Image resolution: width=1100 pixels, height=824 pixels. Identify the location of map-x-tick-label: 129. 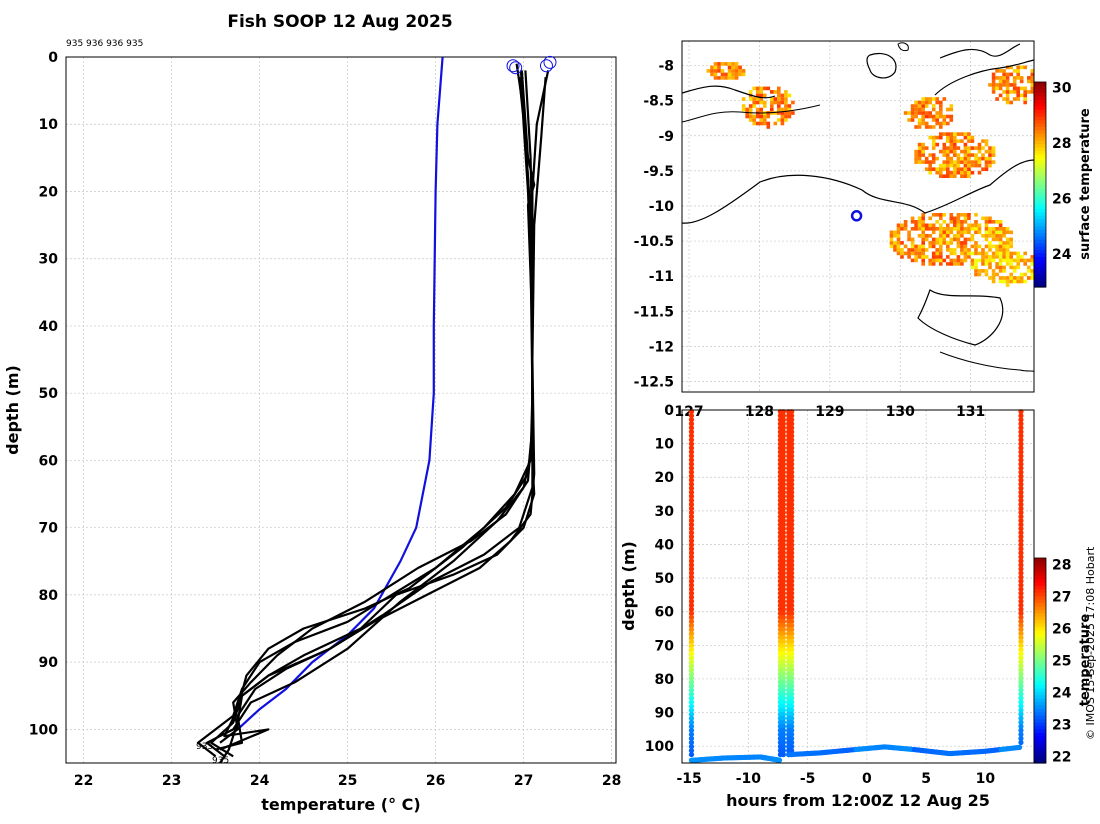
(829, 412).